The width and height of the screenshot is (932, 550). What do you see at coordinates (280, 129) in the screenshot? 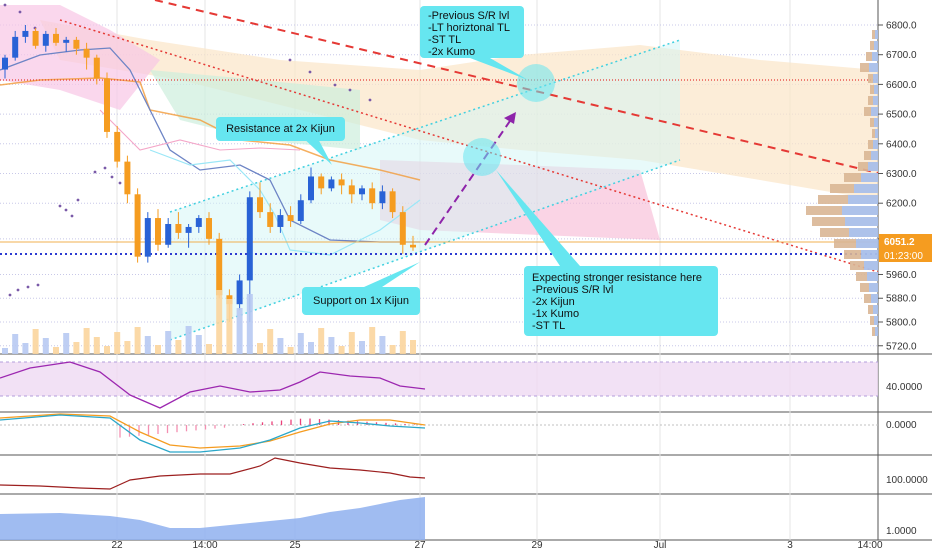
I see `callout-resistance-2x-kijun: Resistance at 2x Kijun` at bounding box center [280, 129].